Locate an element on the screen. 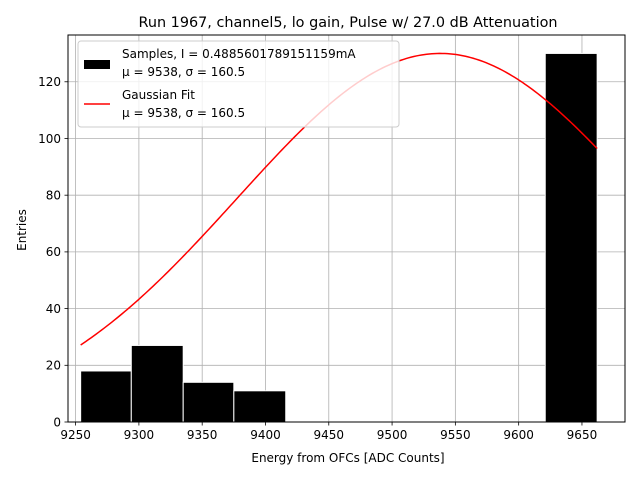  x-tick-label: 9650 is located at coordinates (582, 435).